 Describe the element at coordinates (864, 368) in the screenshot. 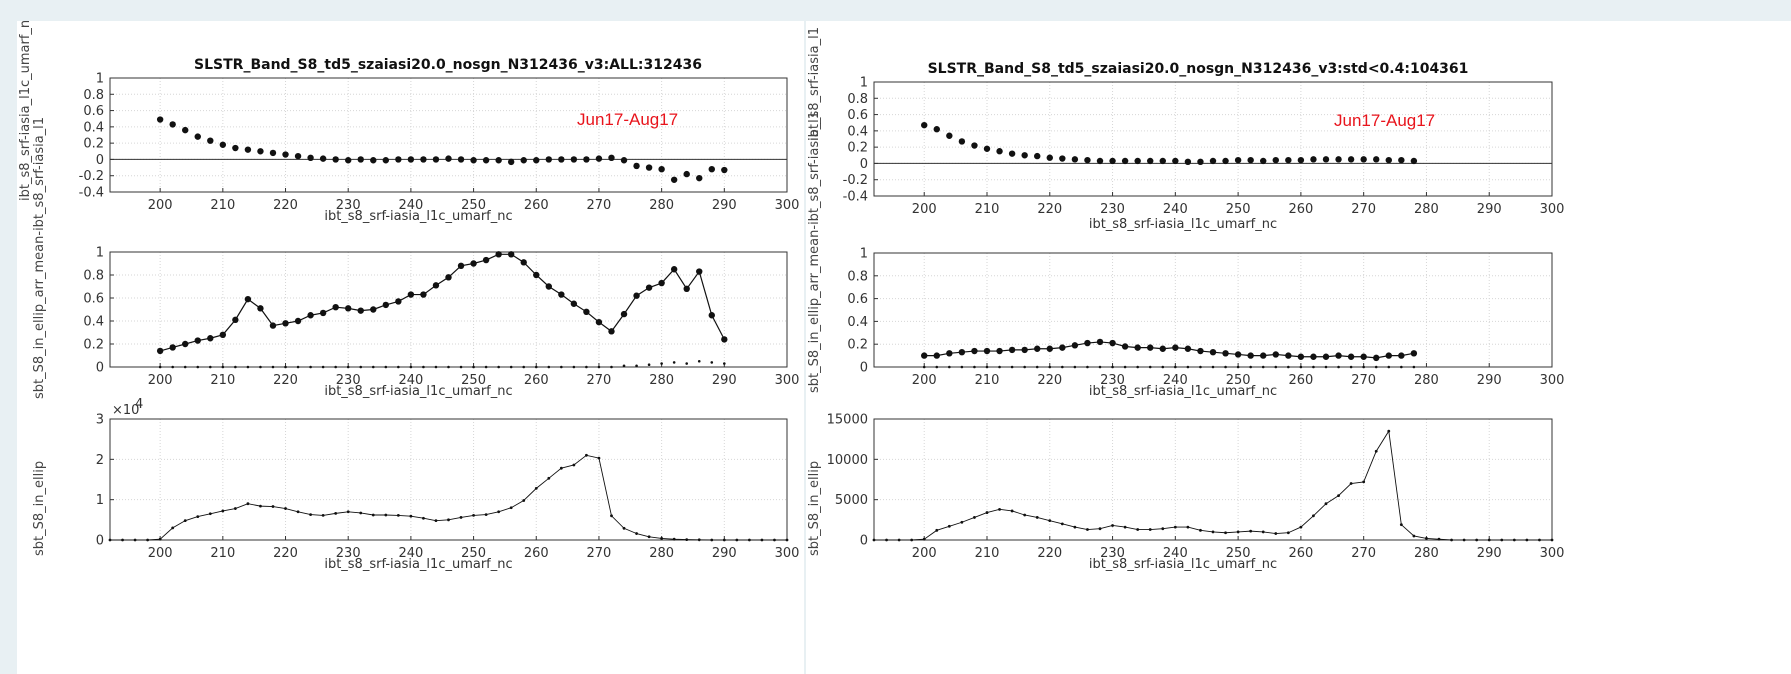

I see `y-tick-label: 0` at that location.